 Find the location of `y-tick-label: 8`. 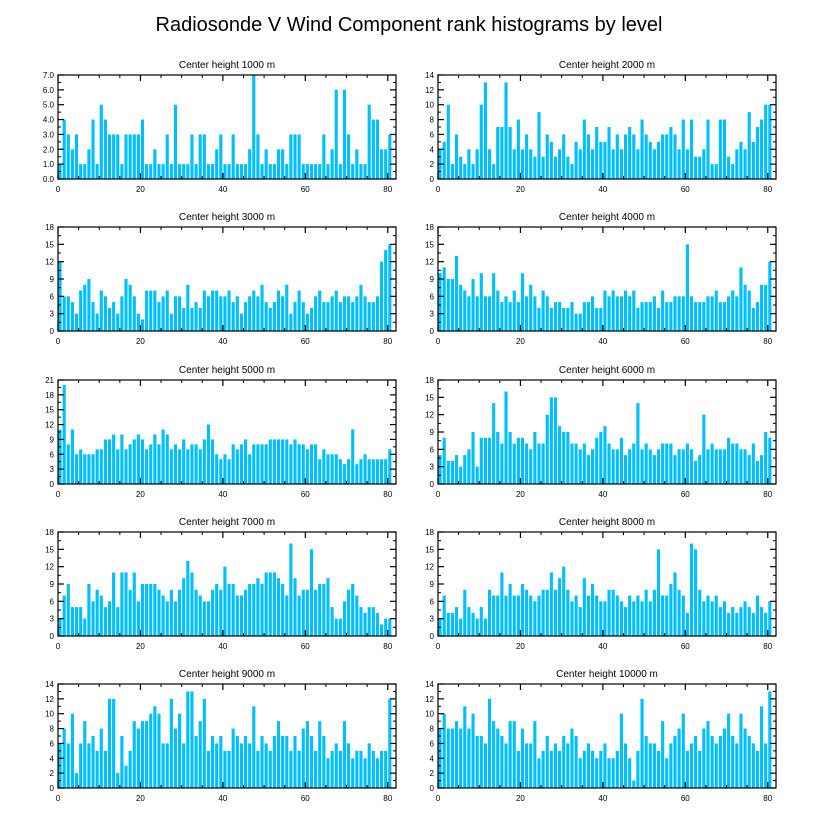

y-tick-label: 8 is located at coordinates (432, 120).